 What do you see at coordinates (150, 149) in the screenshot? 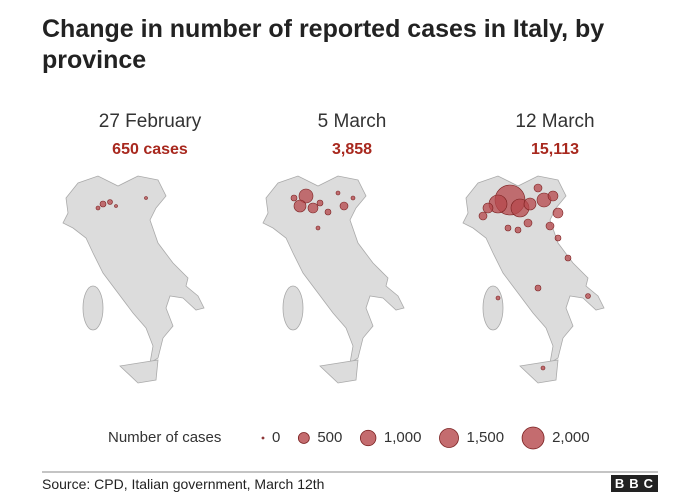
I see `panel-total: 650 cases` at bounding box center [150, 149].